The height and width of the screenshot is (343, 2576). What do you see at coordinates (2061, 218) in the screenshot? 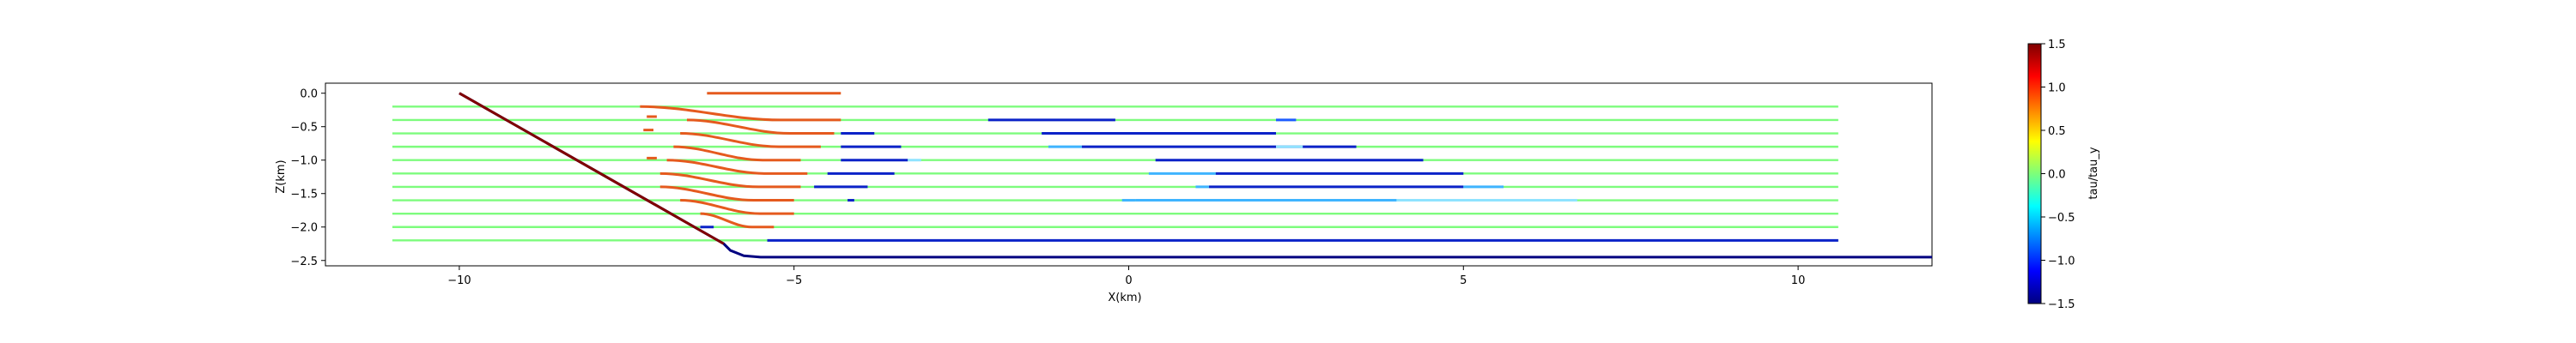
I see `colorbar-tick-label: −0.5` at bounding box center [2061, 218].